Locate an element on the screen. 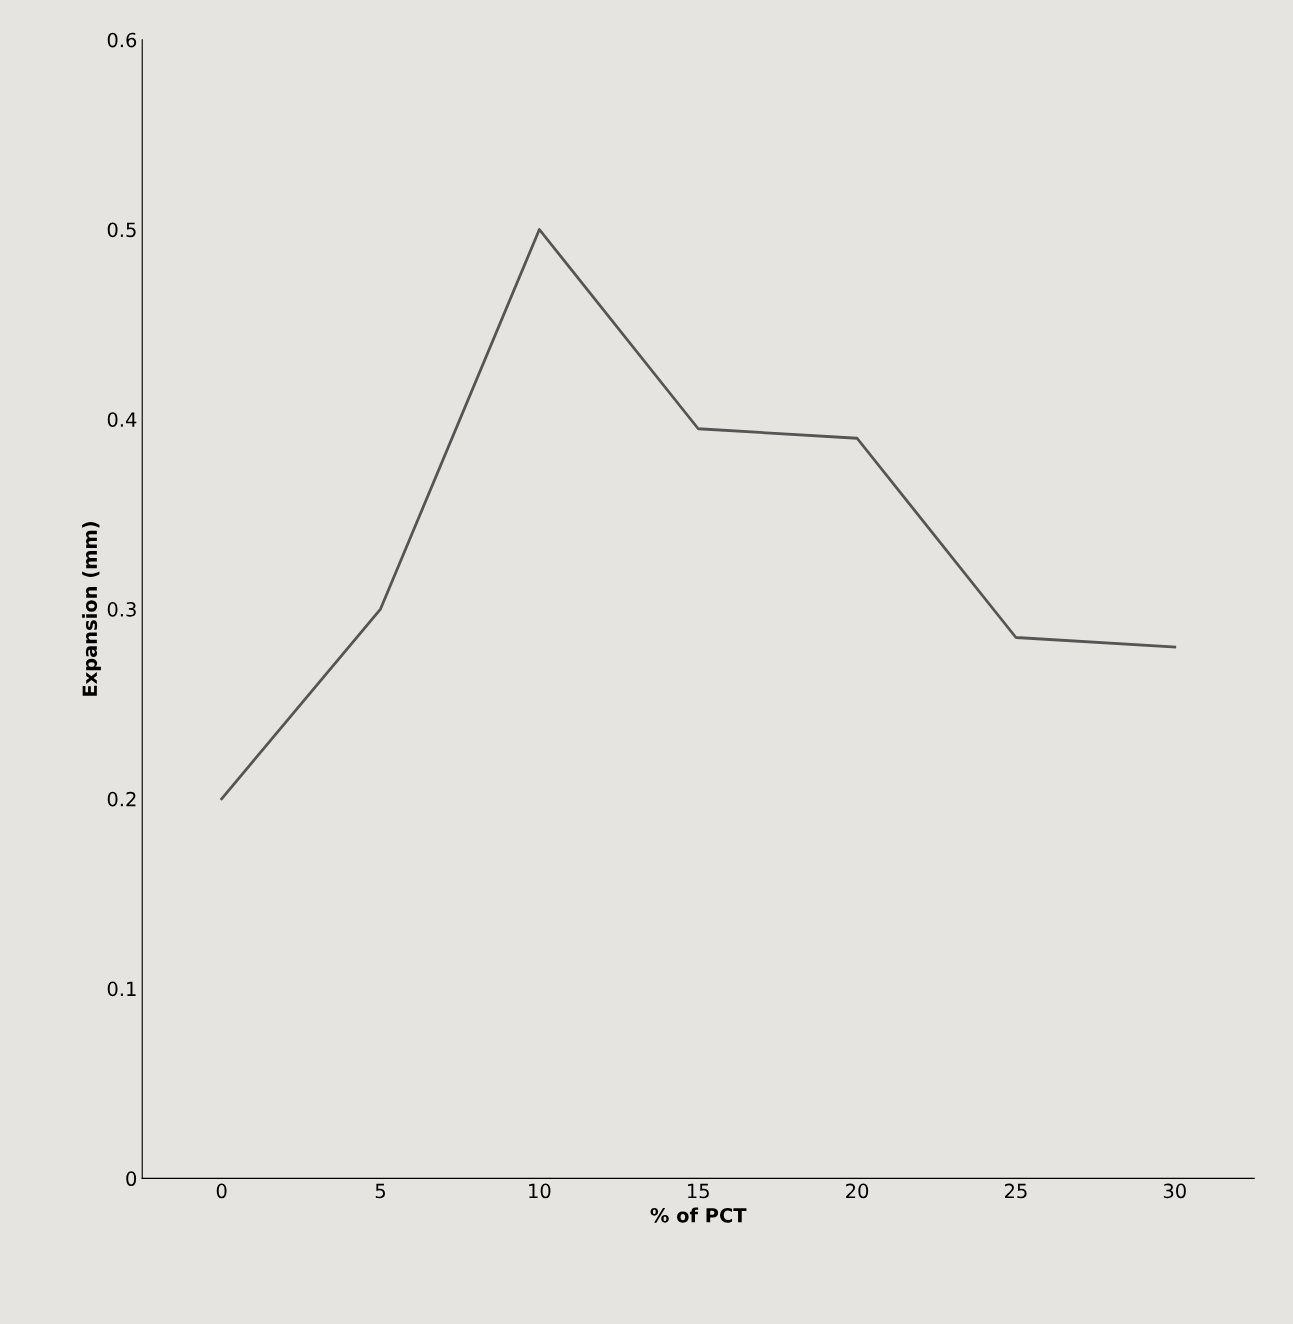  x-tick-label: 0 is located at coordinates (221, 1191).